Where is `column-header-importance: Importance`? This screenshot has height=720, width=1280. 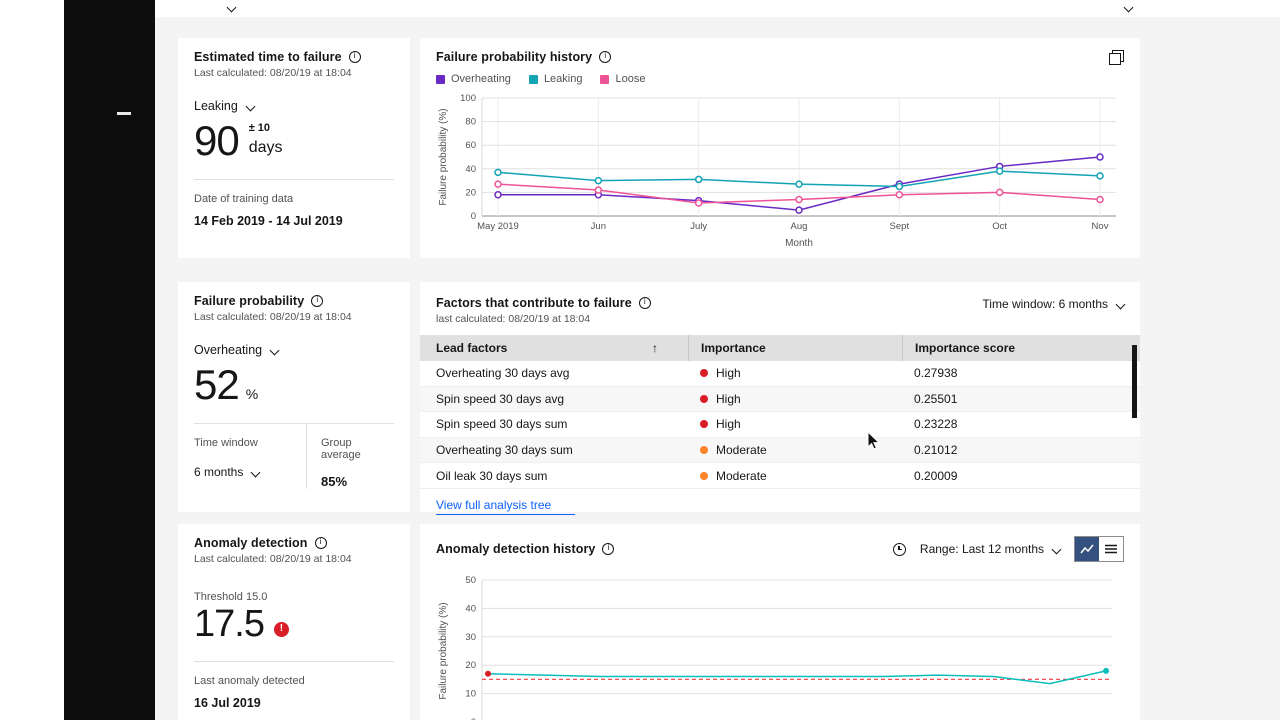
column-header-importance: Importance is located at coordinates (795, 348).